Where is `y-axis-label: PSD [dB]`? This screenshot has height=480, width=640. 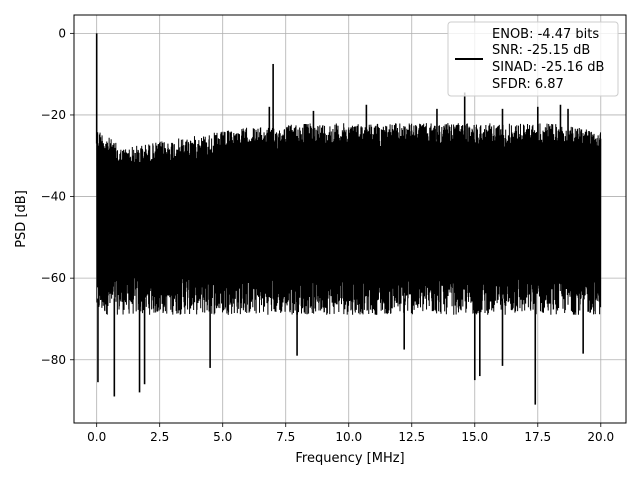 y-axis-label: PSD [dB] is located at coordinates (21, 219).